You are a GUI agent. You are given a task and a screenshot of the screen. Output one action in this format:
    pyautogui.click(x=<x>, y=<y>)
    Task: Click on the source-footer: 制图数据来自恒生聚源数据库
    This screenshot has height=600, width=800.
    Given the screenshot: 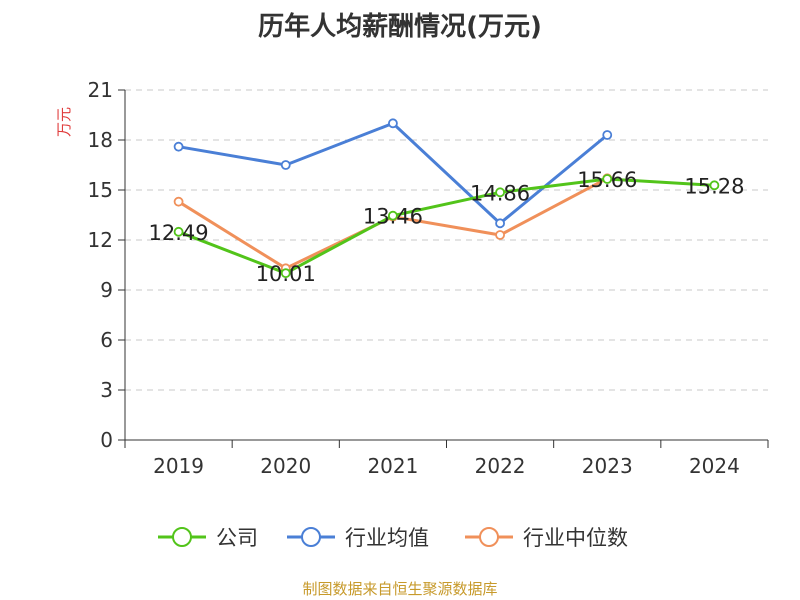 What is the action you would take?
    pyautogui.click(x=400, y=589)
    